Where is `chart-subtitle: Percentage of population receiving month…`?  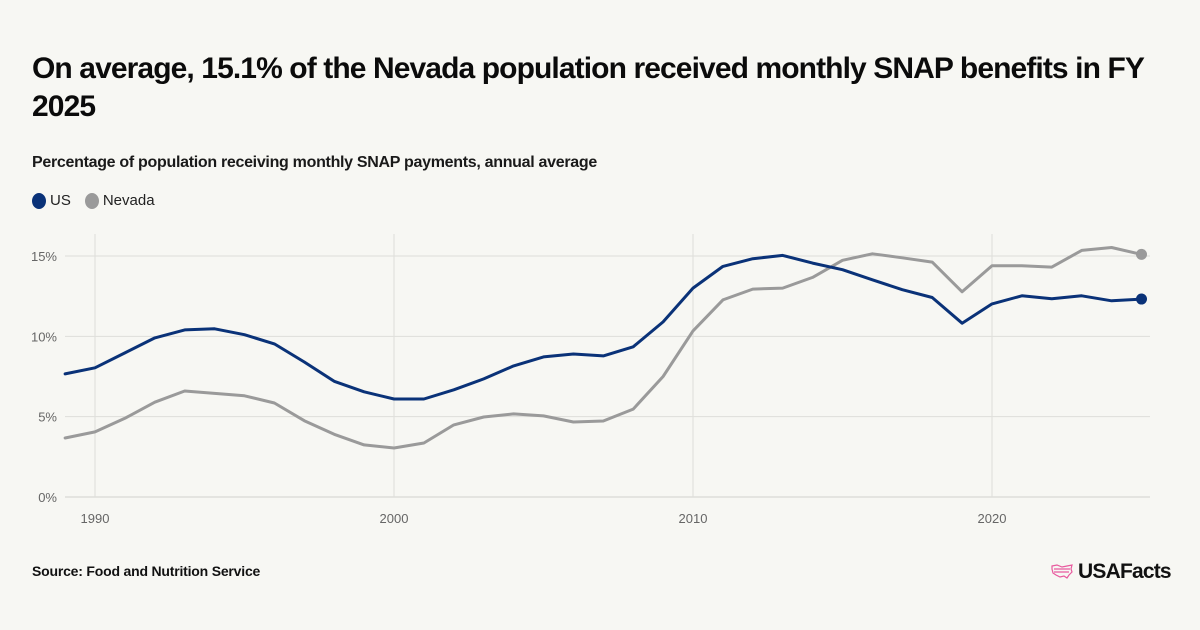
chart-subtitle: Percentage of population receiving month… is located at coordinates (314, 162).